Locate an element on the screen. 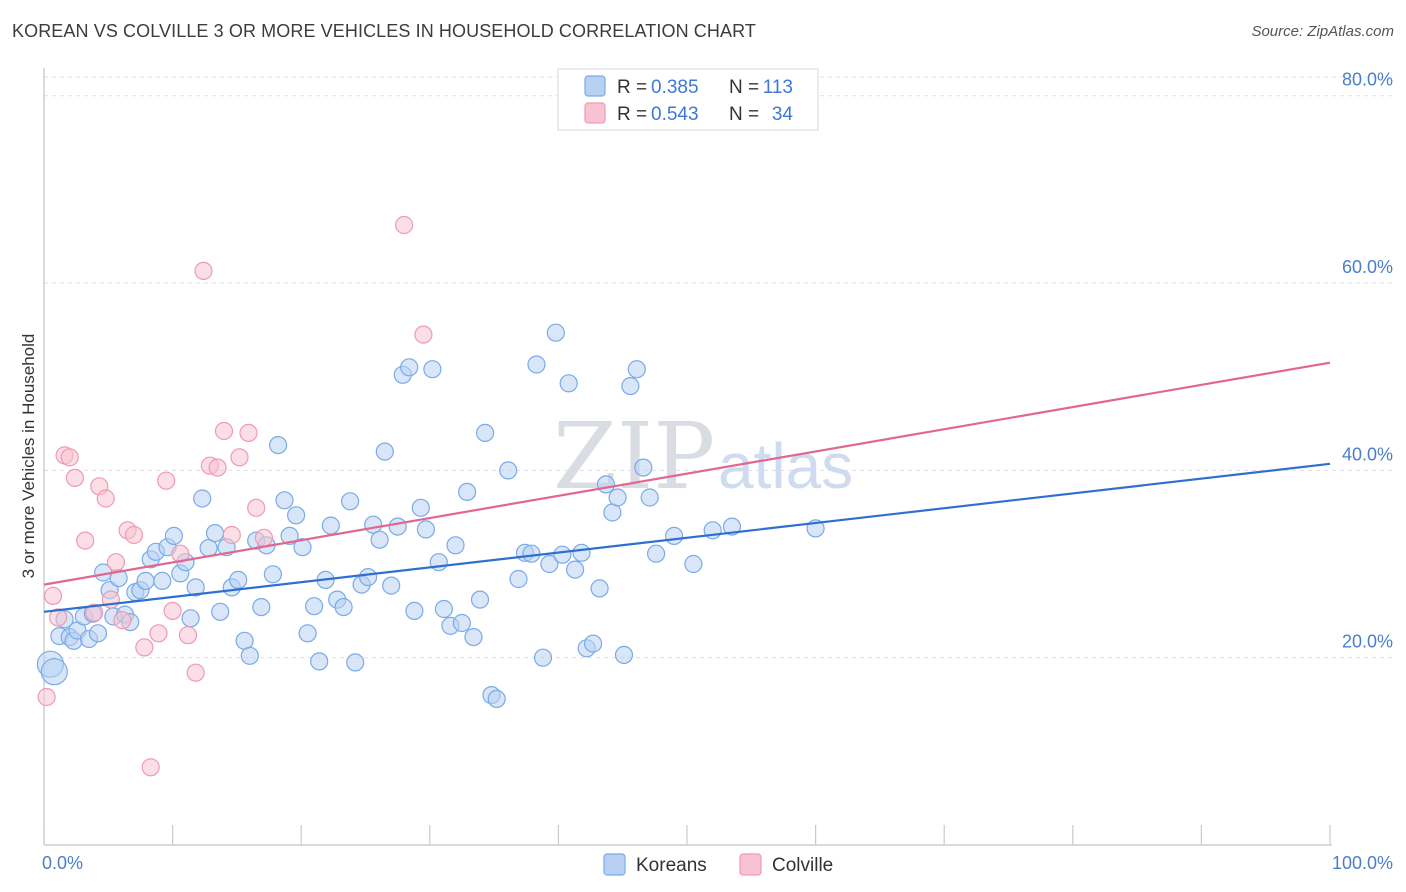 The image size is (1406, 892). stats-legend: R = 0.385 N = 113 R = 0.543 N = 34 is located at coordinates (688, 99).